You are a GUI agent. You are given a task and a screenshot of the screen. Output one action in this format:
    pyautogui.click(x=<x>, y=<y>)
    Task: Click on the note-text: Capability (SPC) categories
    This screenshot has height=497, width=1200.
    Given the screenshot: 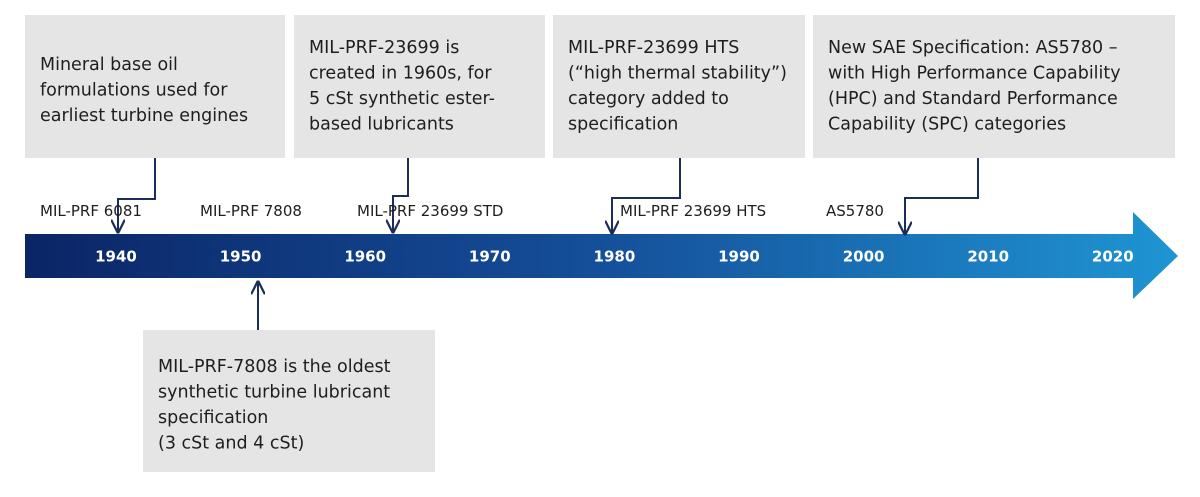 What is the action you would take?
    pyautogui.click(x=947, y=125)
    